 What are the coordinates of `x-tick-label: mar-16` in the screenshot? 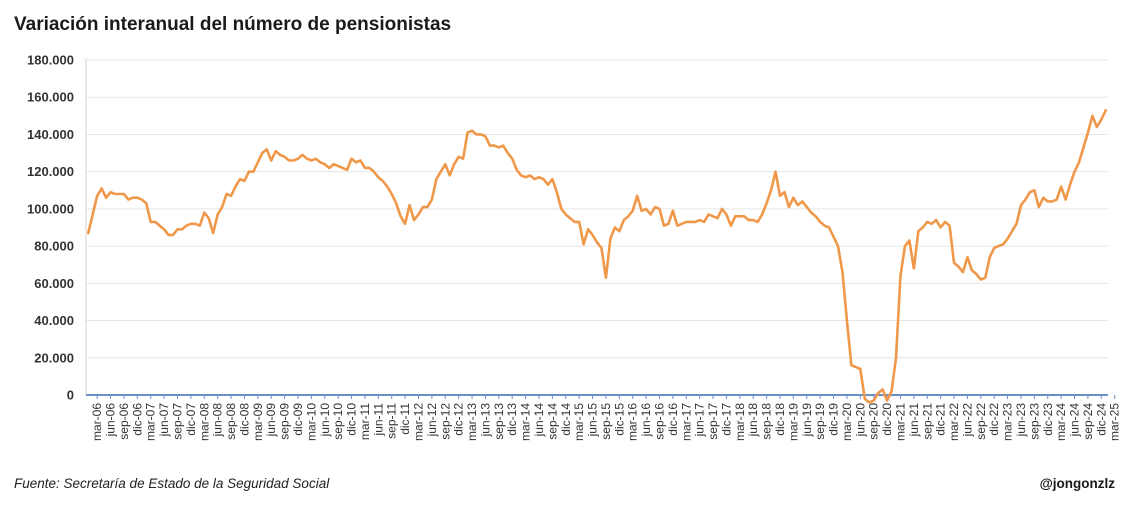 It's located at (633, 422).